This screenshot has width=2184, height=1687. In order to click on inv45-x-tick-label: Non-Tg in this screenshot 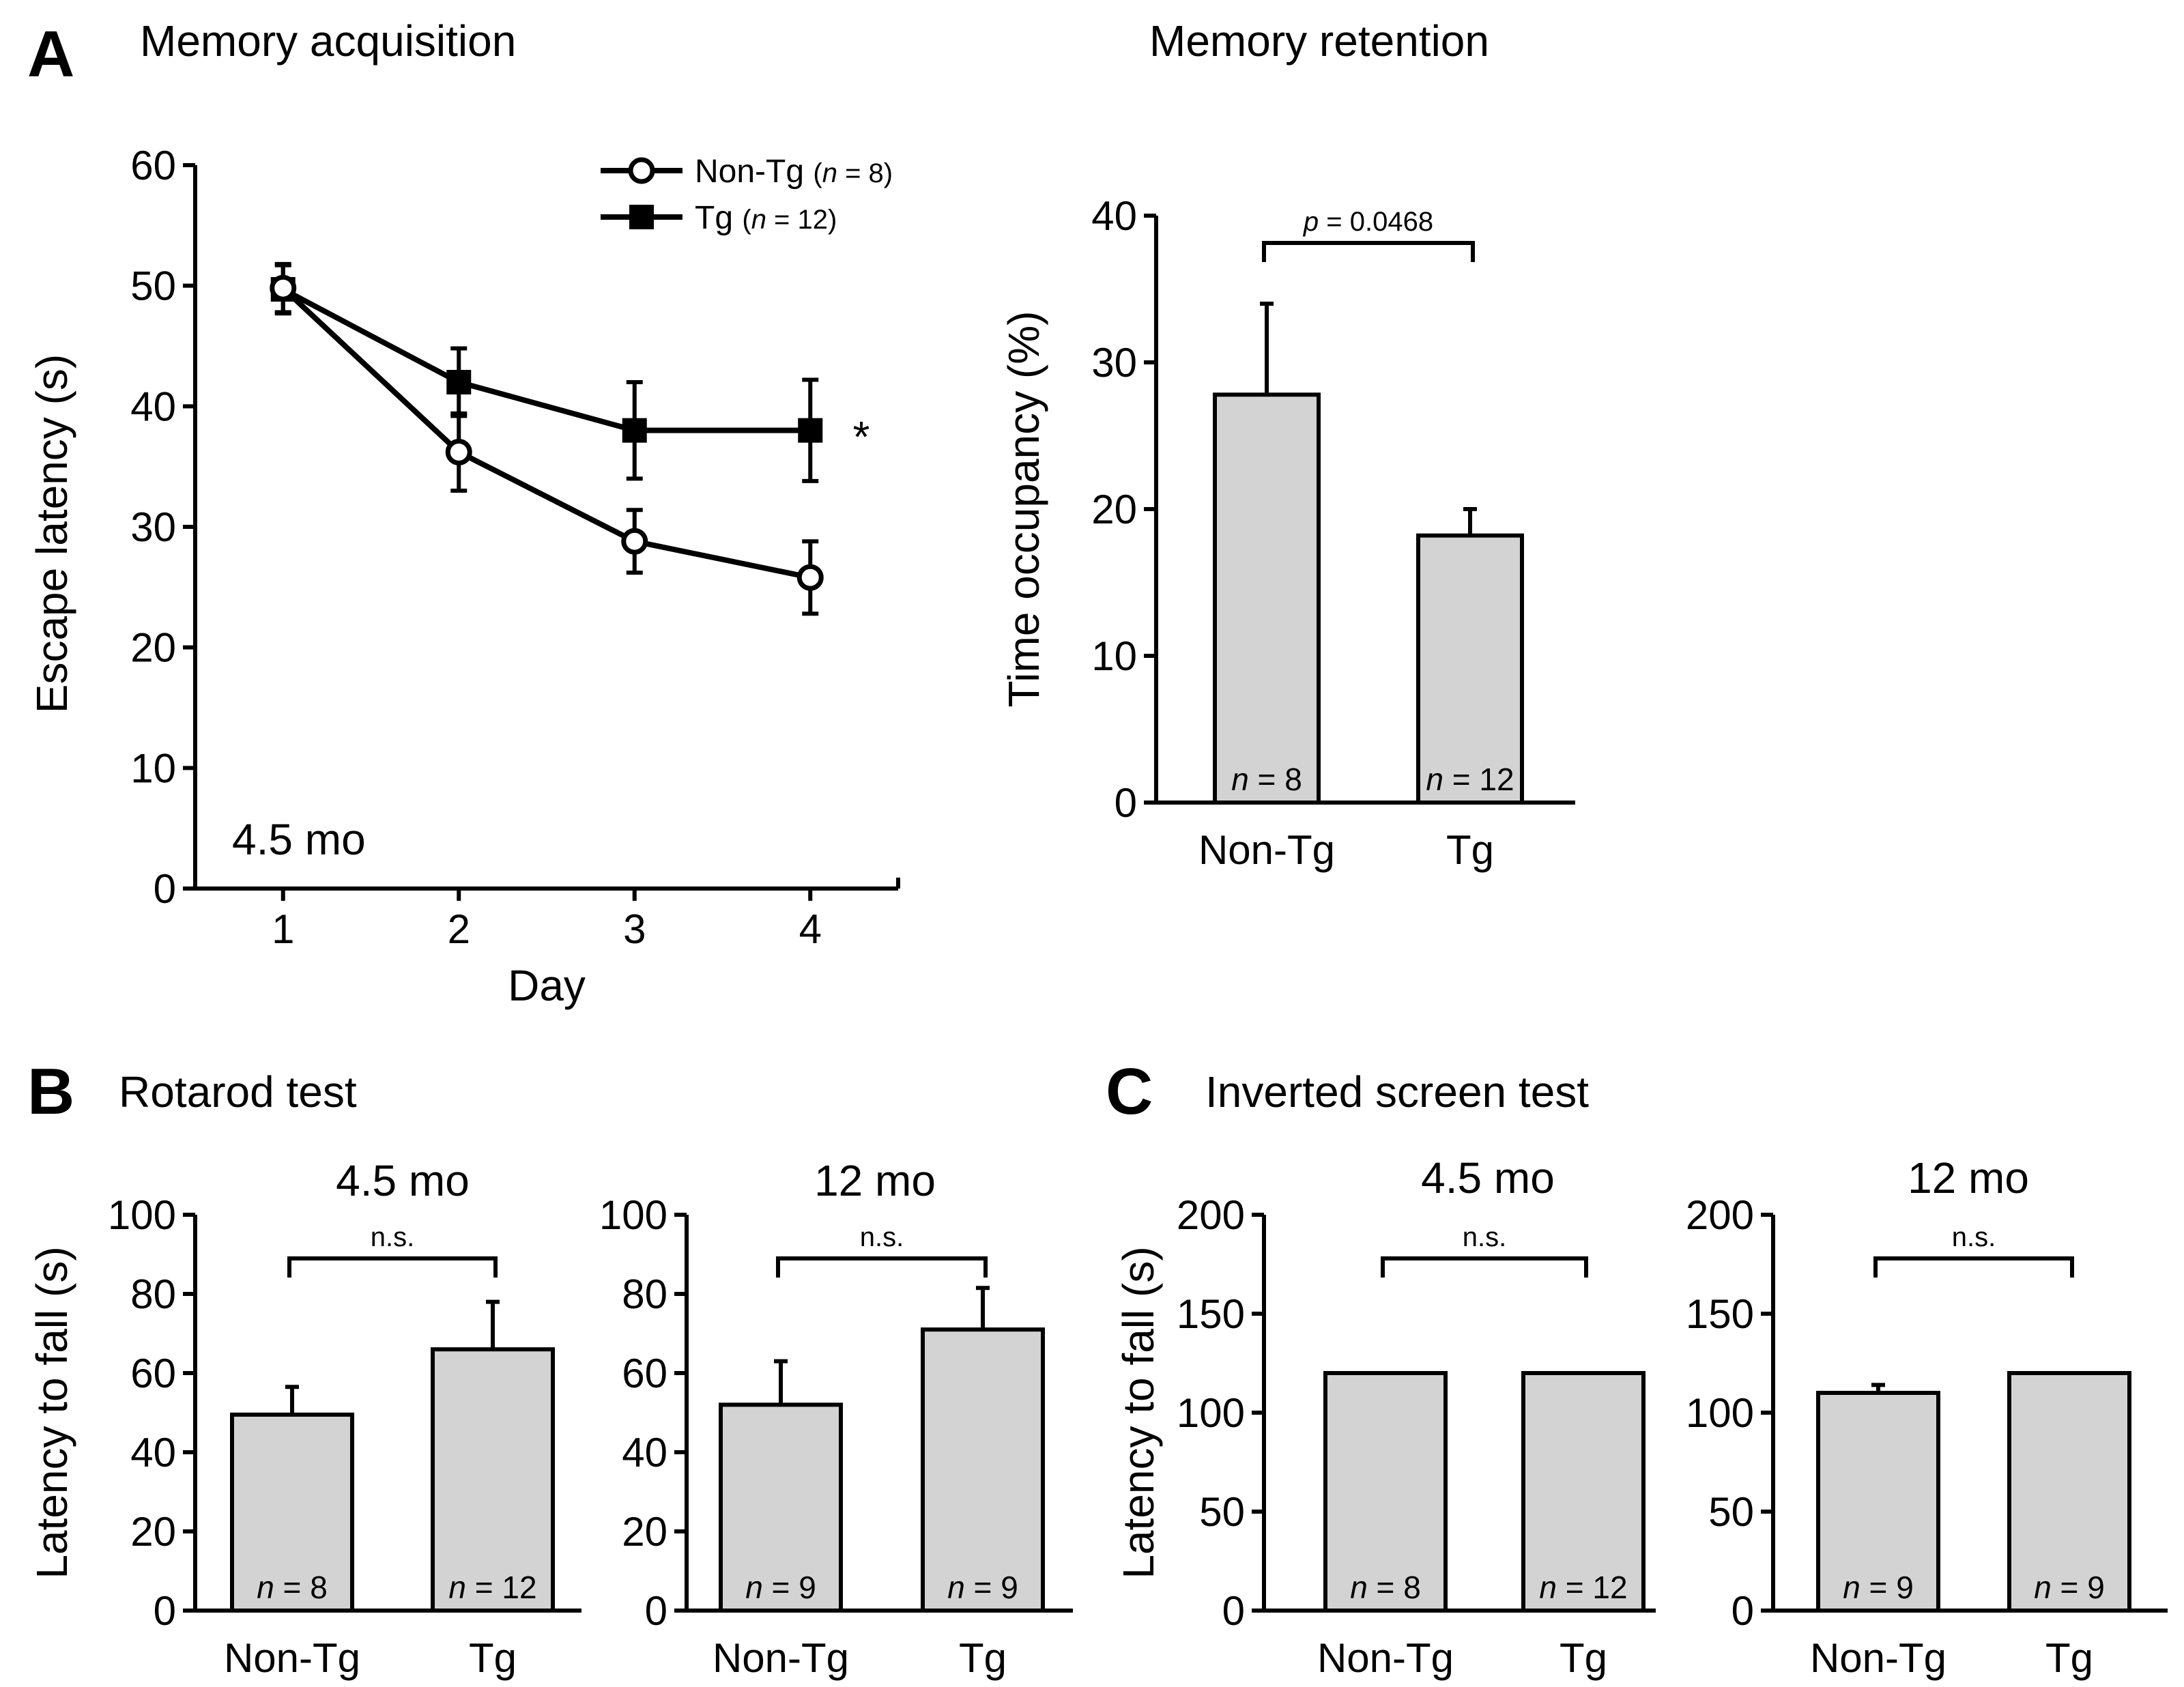, I will do `click(1385, 1658)`.